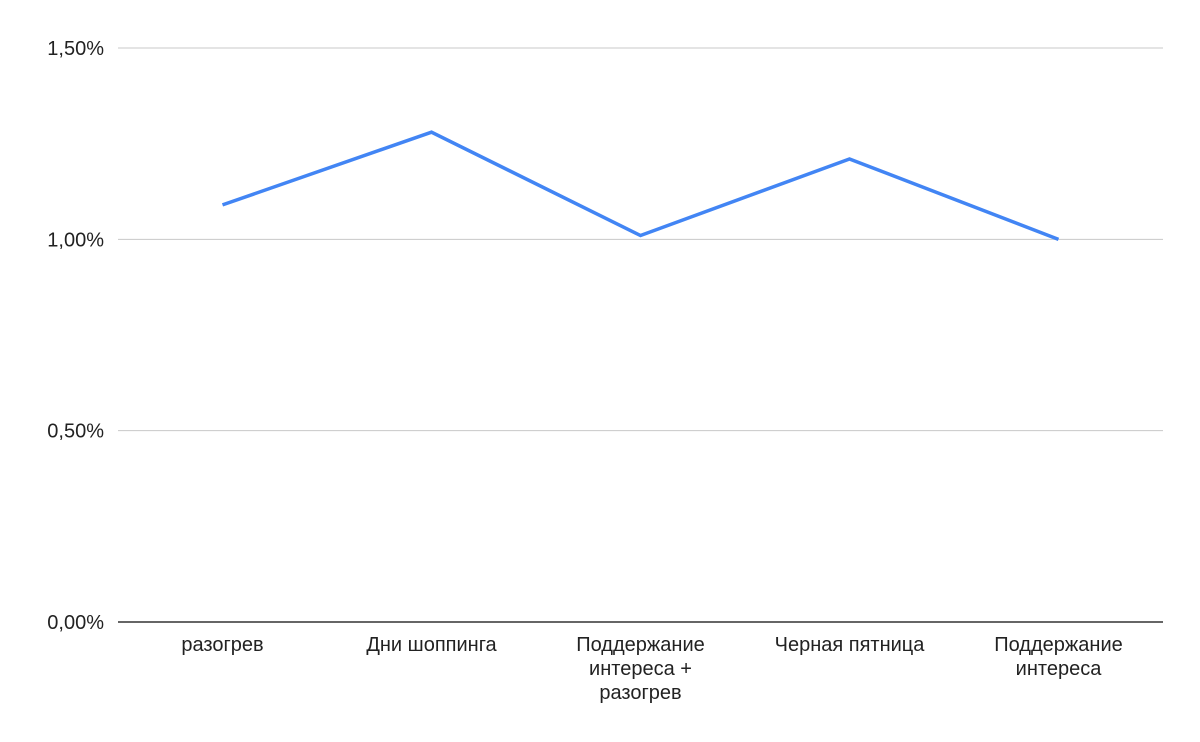 The height and width of the screenshot is (742, 1200). I want to click on y-axis-tick-labels: 0,00% 0,50% 1,00% 1,50%, so click(75, 336).